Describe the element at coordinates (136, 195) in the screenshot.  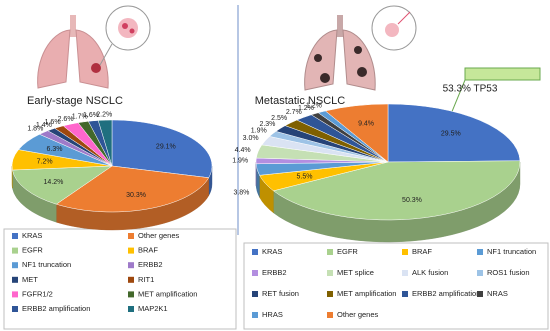
I see `data-label: 30.3%` at that location.